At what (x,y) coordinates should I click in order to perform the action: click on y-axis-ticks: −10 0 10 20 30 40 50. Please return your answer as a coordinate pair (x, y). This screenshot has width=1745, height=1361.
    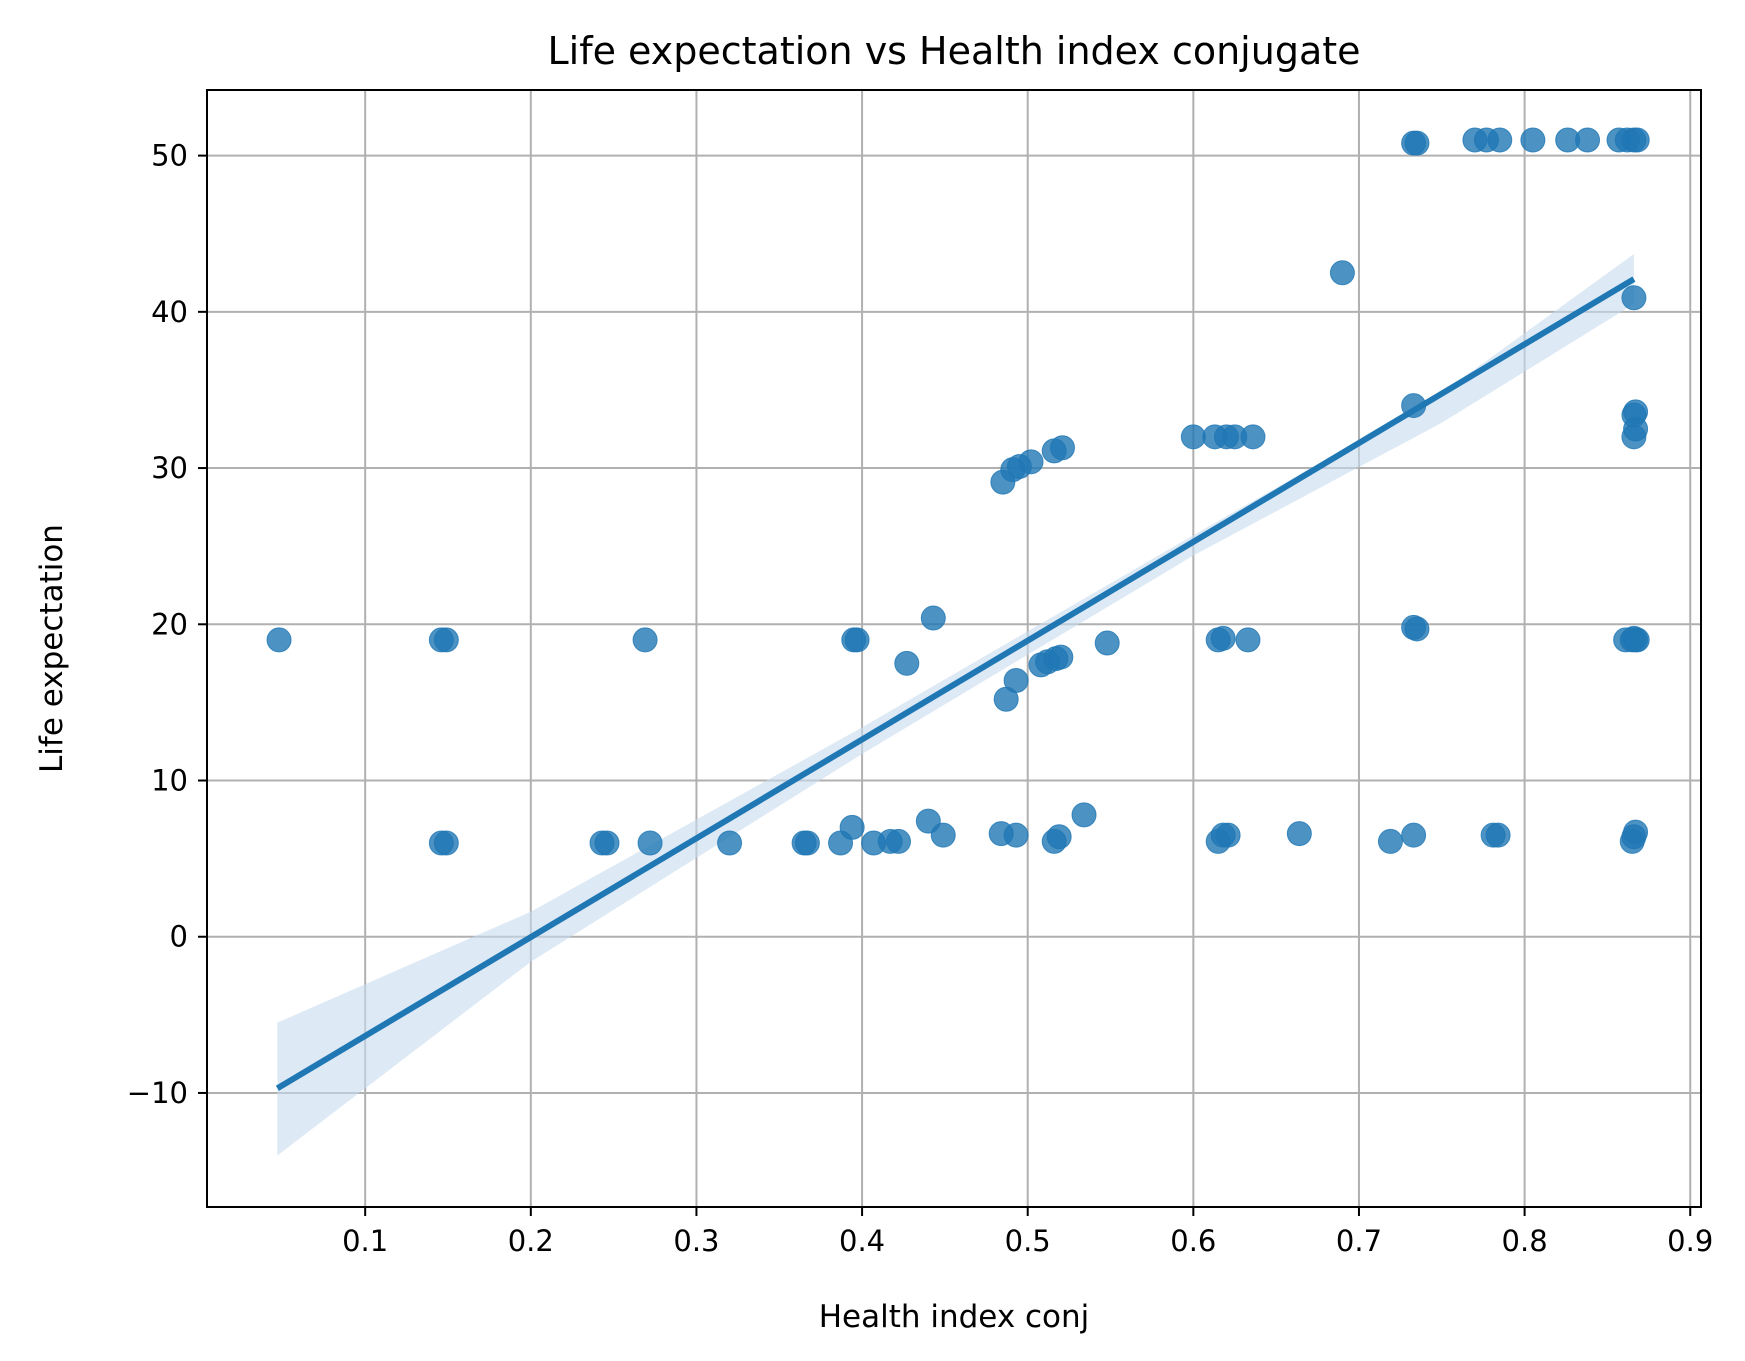
    Looking at the image, I should click on (167, 624).